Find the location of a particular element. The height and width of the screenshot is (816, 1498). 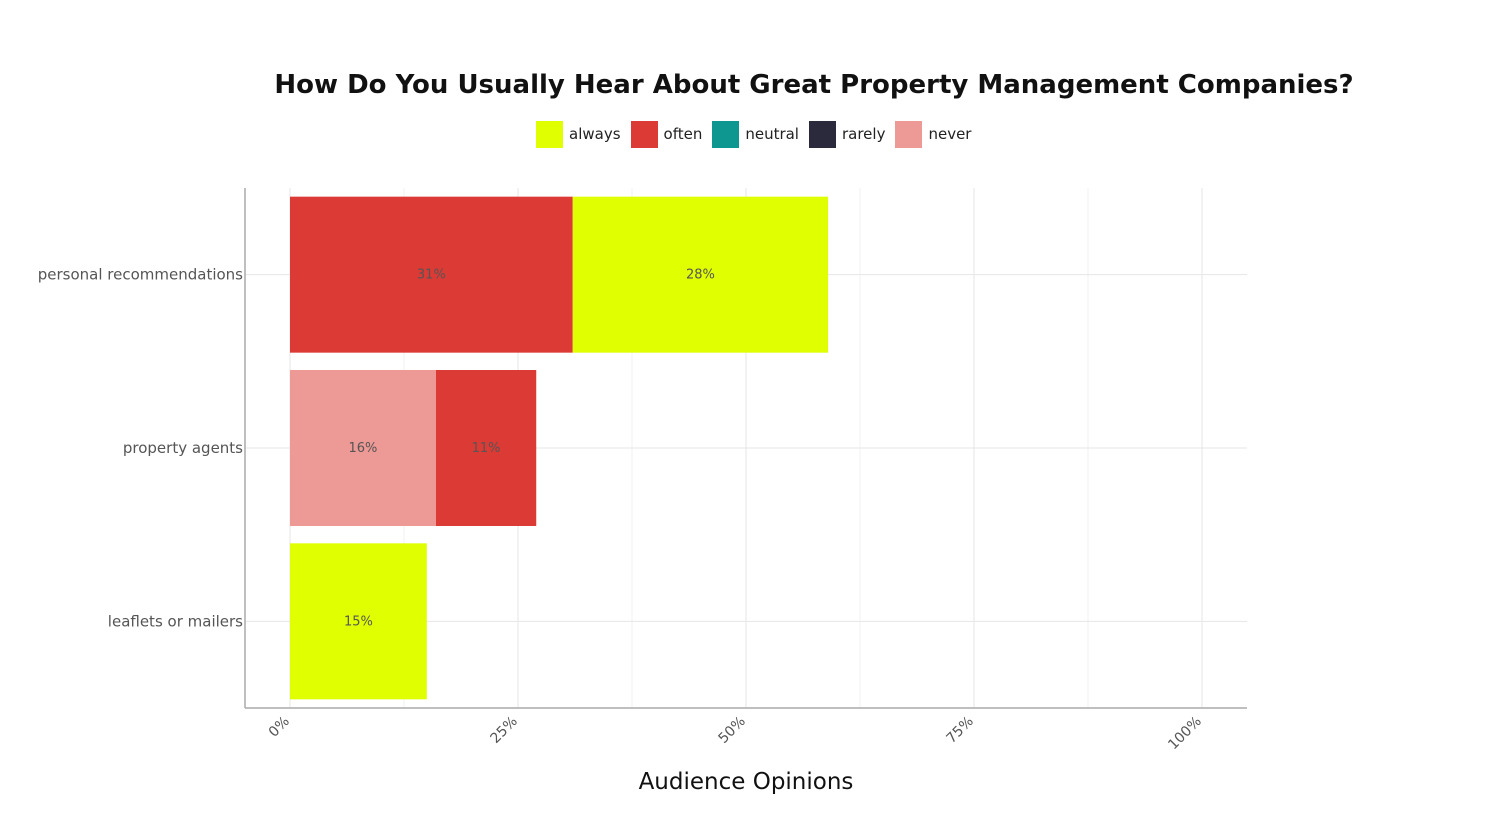

data-label: 11% is located at coordinates (486, 448).